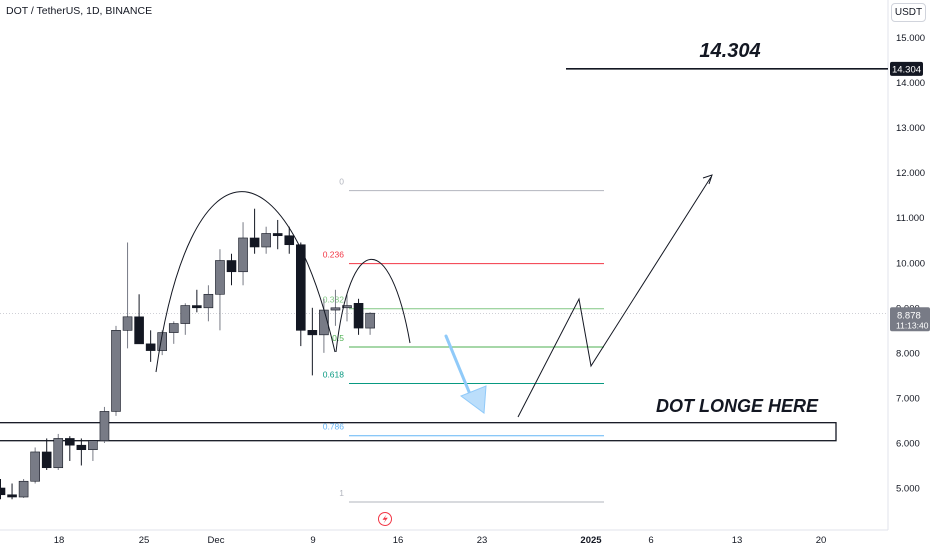  I want to click on target-price-tag, so click(906, 68).